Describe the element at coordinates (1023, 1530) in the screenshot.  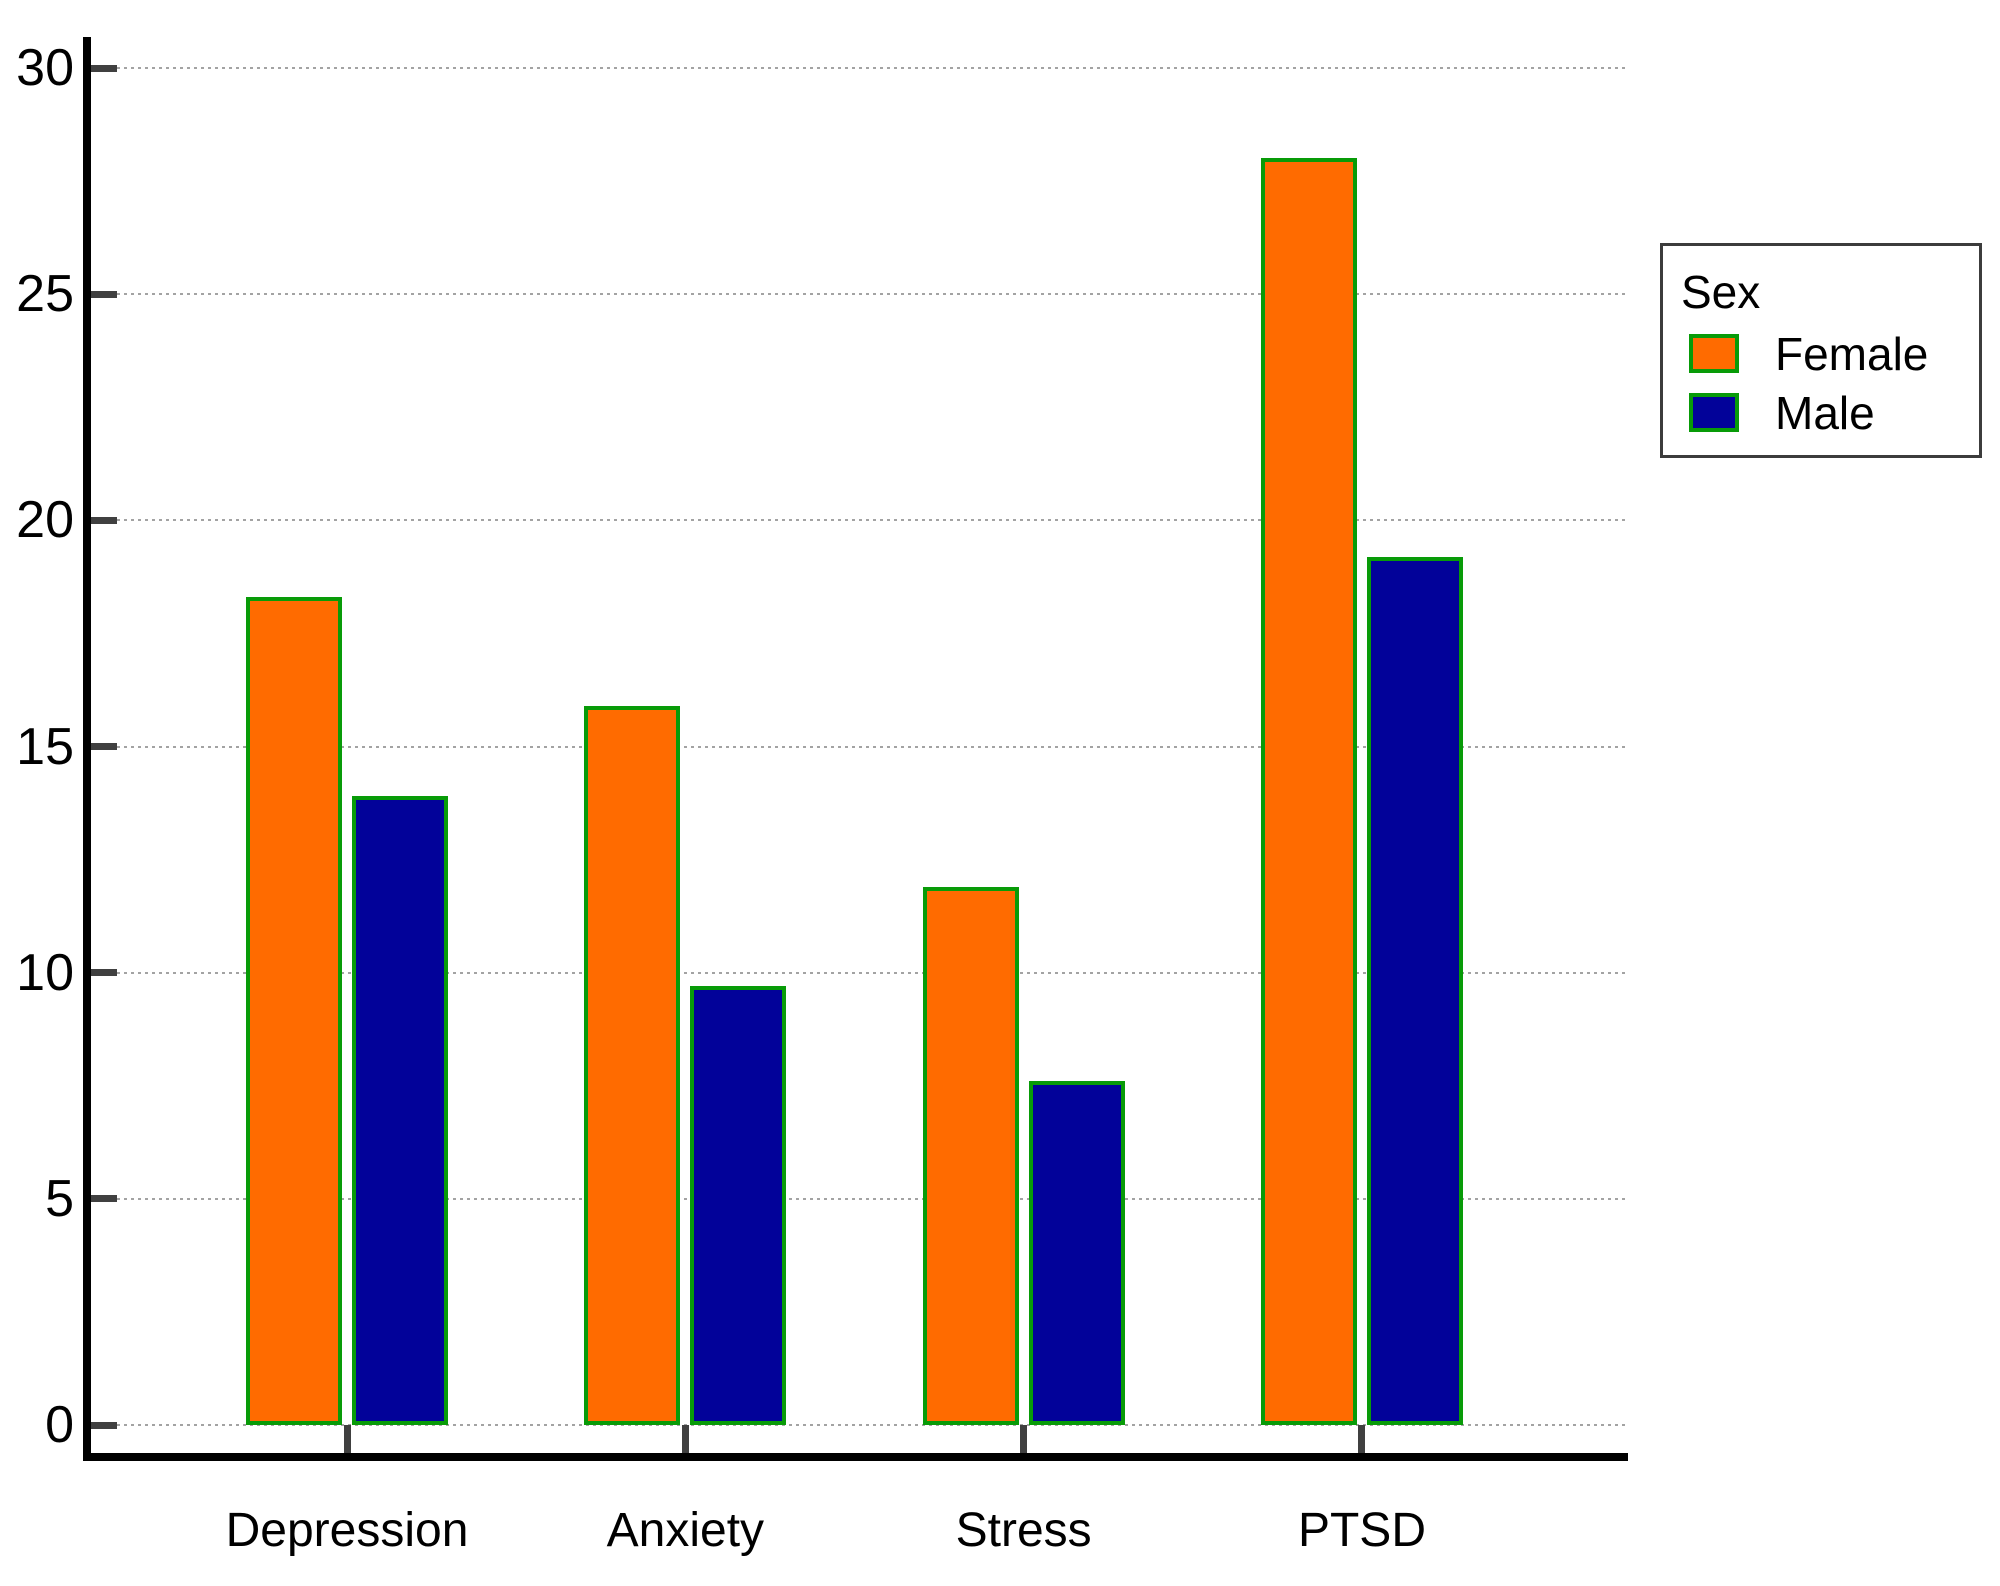
I see `x-category-label-stress: Stress` at that location.